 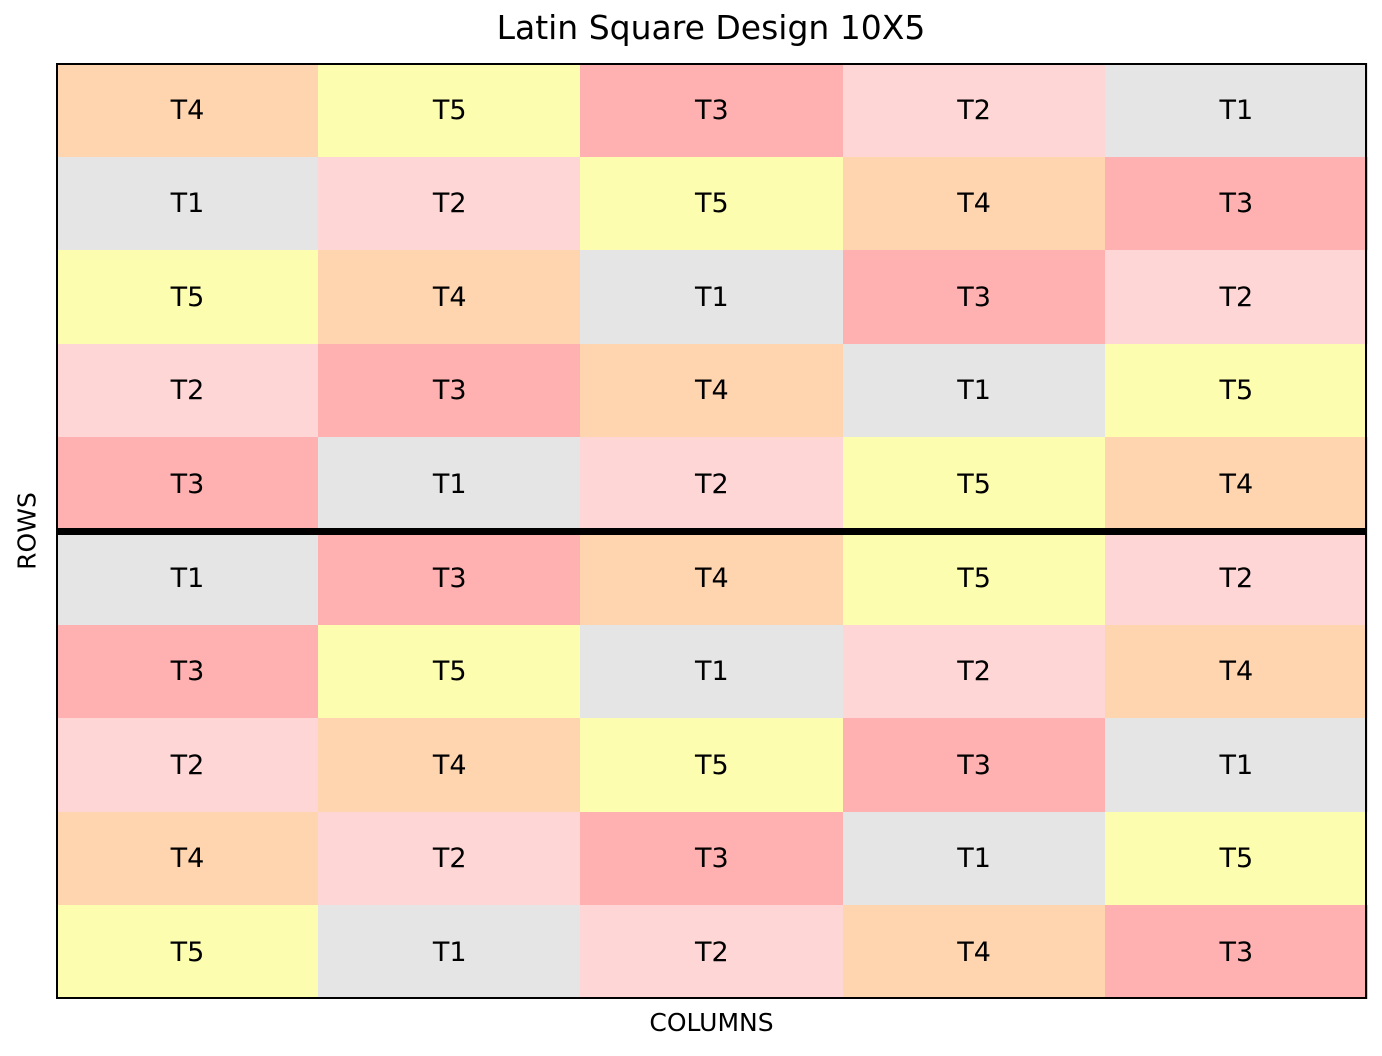 I want to click on cell-r3-c2: T4, so click(x=450, y=297).